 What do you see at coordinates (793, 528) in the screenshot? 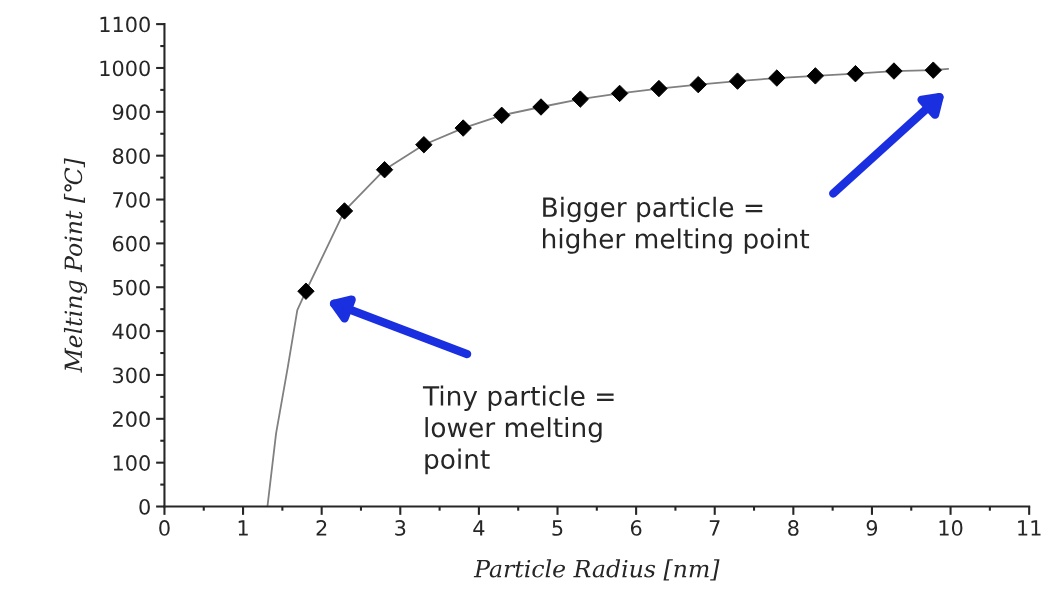
I see `x-tick-label: 8` at bounding box center [793, 528].